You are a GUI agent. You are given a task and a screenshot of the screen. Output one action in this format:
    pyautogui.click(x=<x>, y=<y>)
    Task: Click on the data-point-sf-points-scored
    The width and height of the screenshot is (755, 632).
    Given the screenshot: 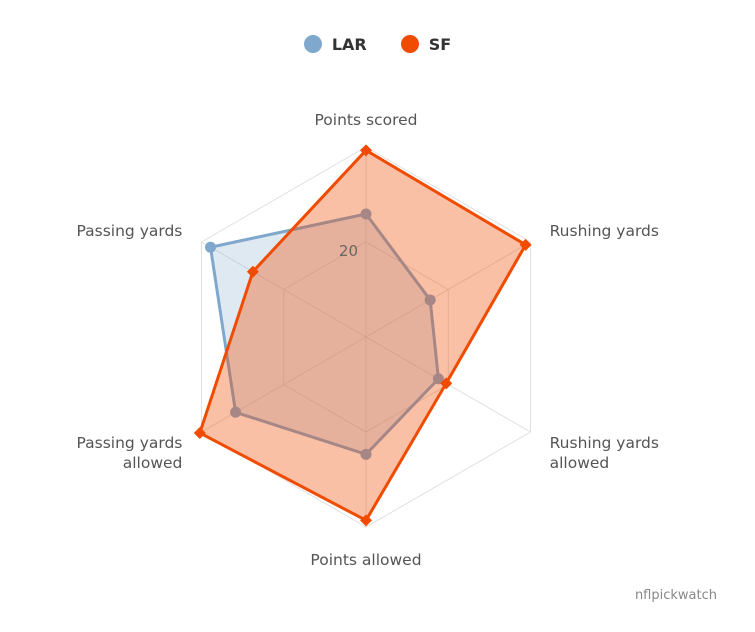 What is the action you would take?
    pyautogui.click(x=366, y=150)
    